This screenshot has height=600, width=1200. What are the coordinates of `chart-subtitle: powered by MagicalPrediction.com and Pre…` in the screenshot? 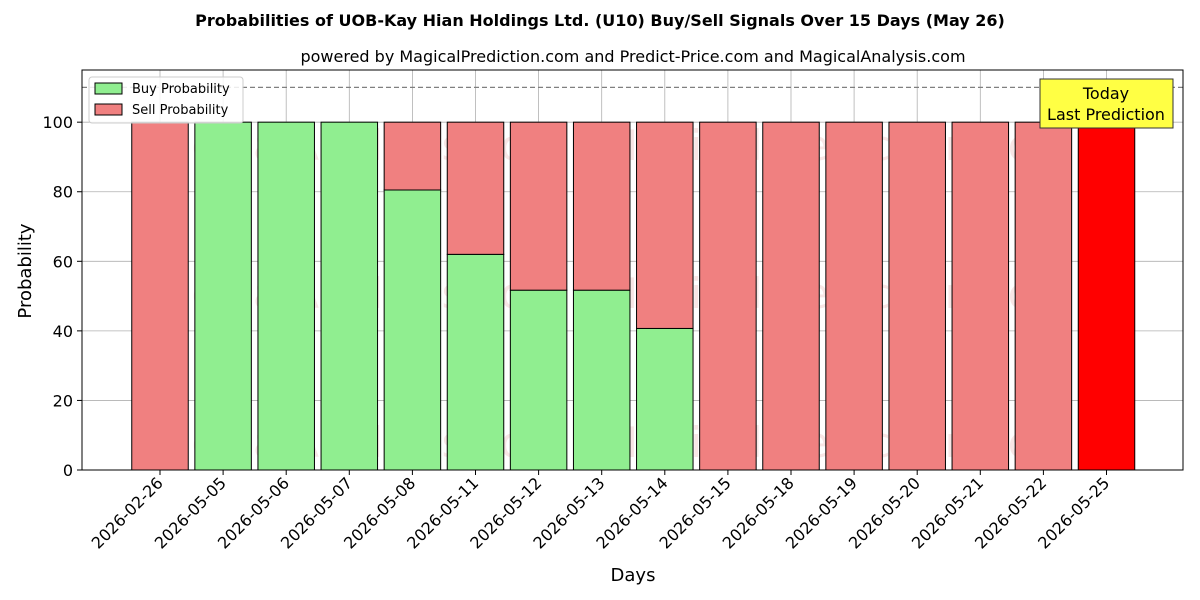 It's located at (632, 56).